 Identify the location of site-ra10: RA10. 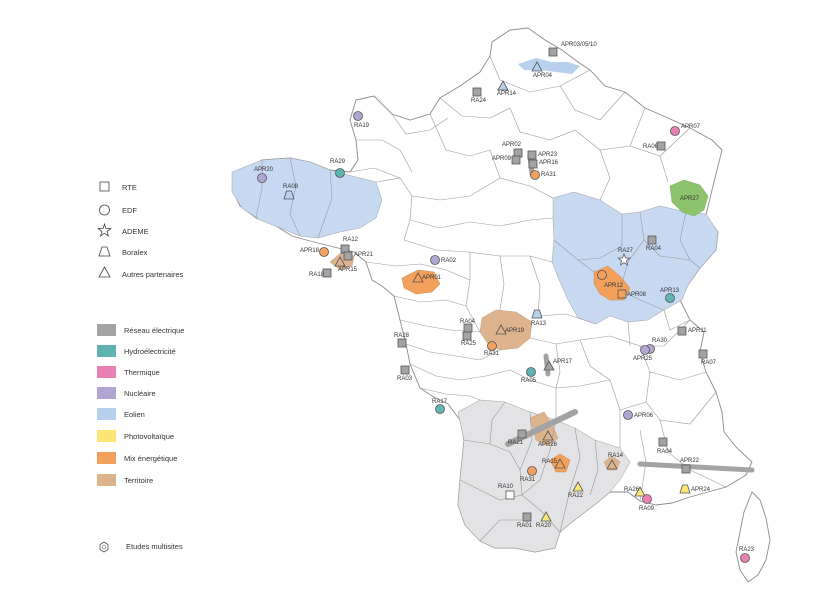
(506, 492).